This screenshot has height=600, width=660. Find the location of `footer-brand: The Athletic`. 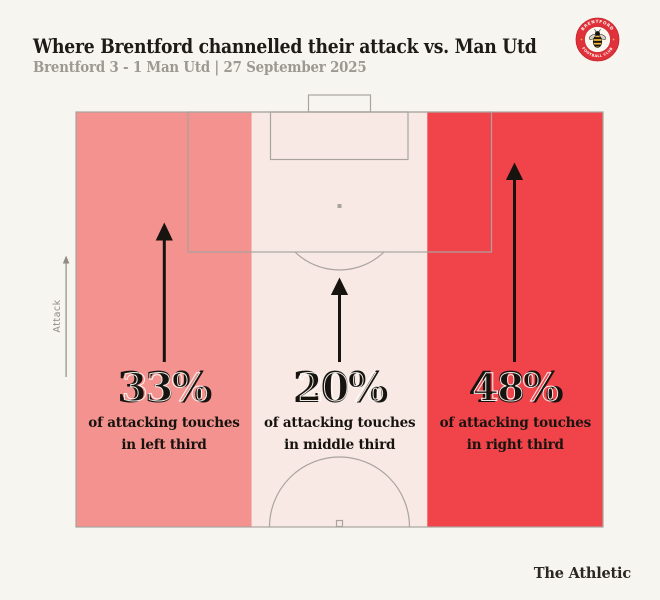

footer-brand: The Athletic is located at coordinates (582, 573).